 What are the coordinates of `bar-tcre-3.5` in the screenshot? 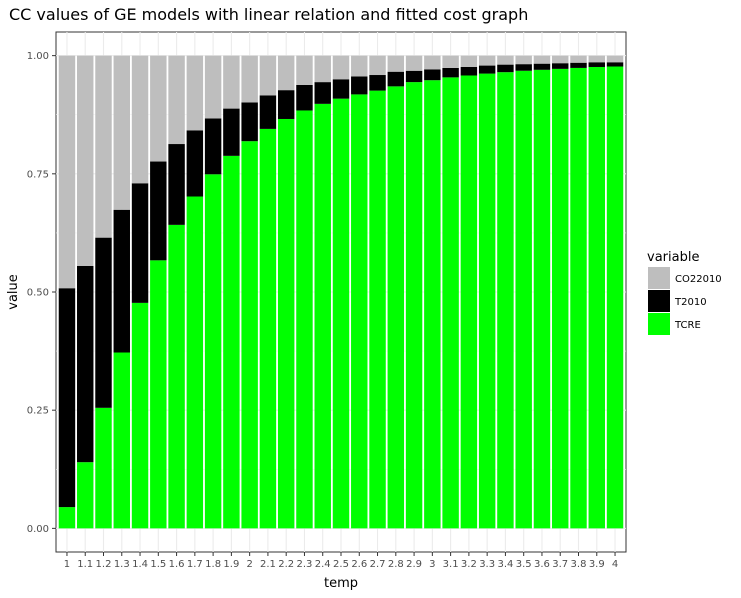 It's located at (523, 299).